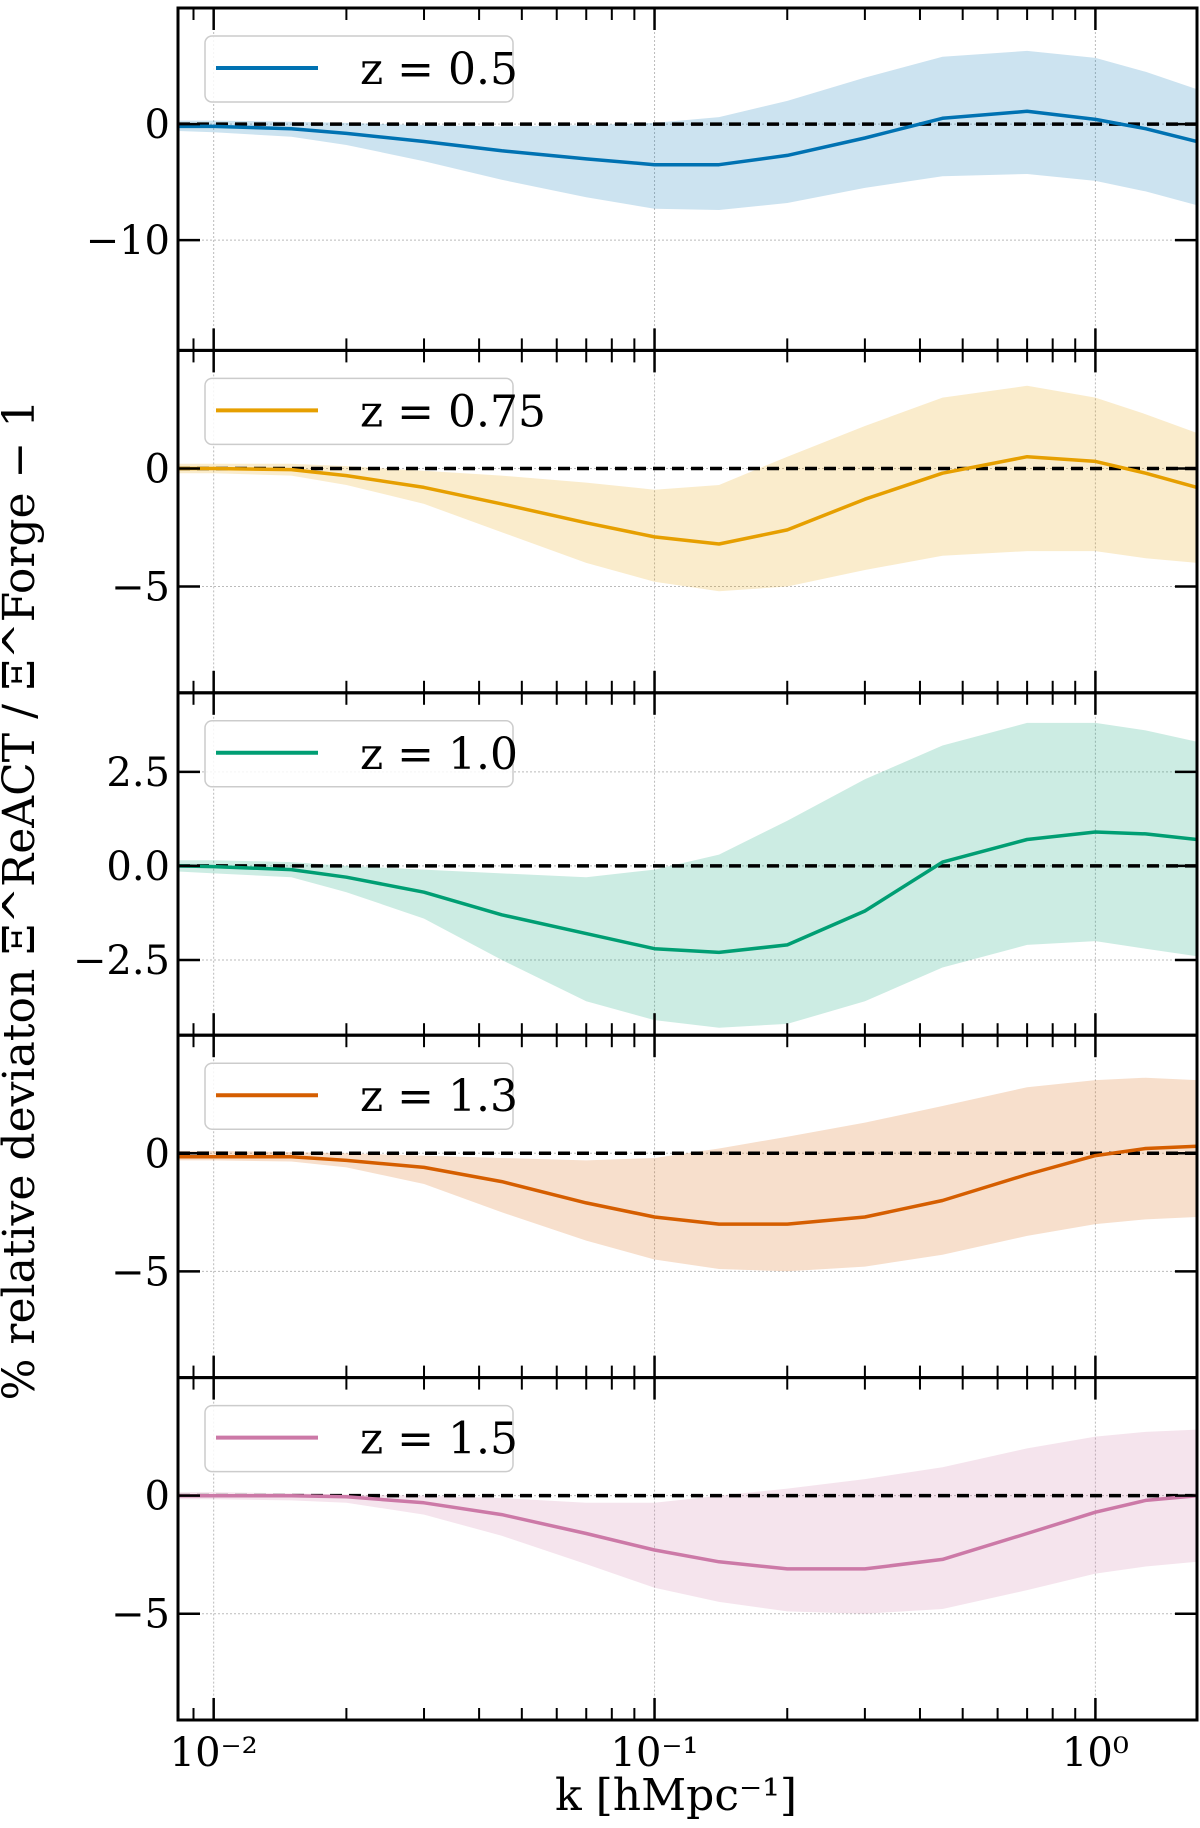 This screenshot has height=1828, width=1200. What do you see at coordinates (128, 241) in the screenshot?
I see `y-tick-label: −10` at bounding box center [128, 241].